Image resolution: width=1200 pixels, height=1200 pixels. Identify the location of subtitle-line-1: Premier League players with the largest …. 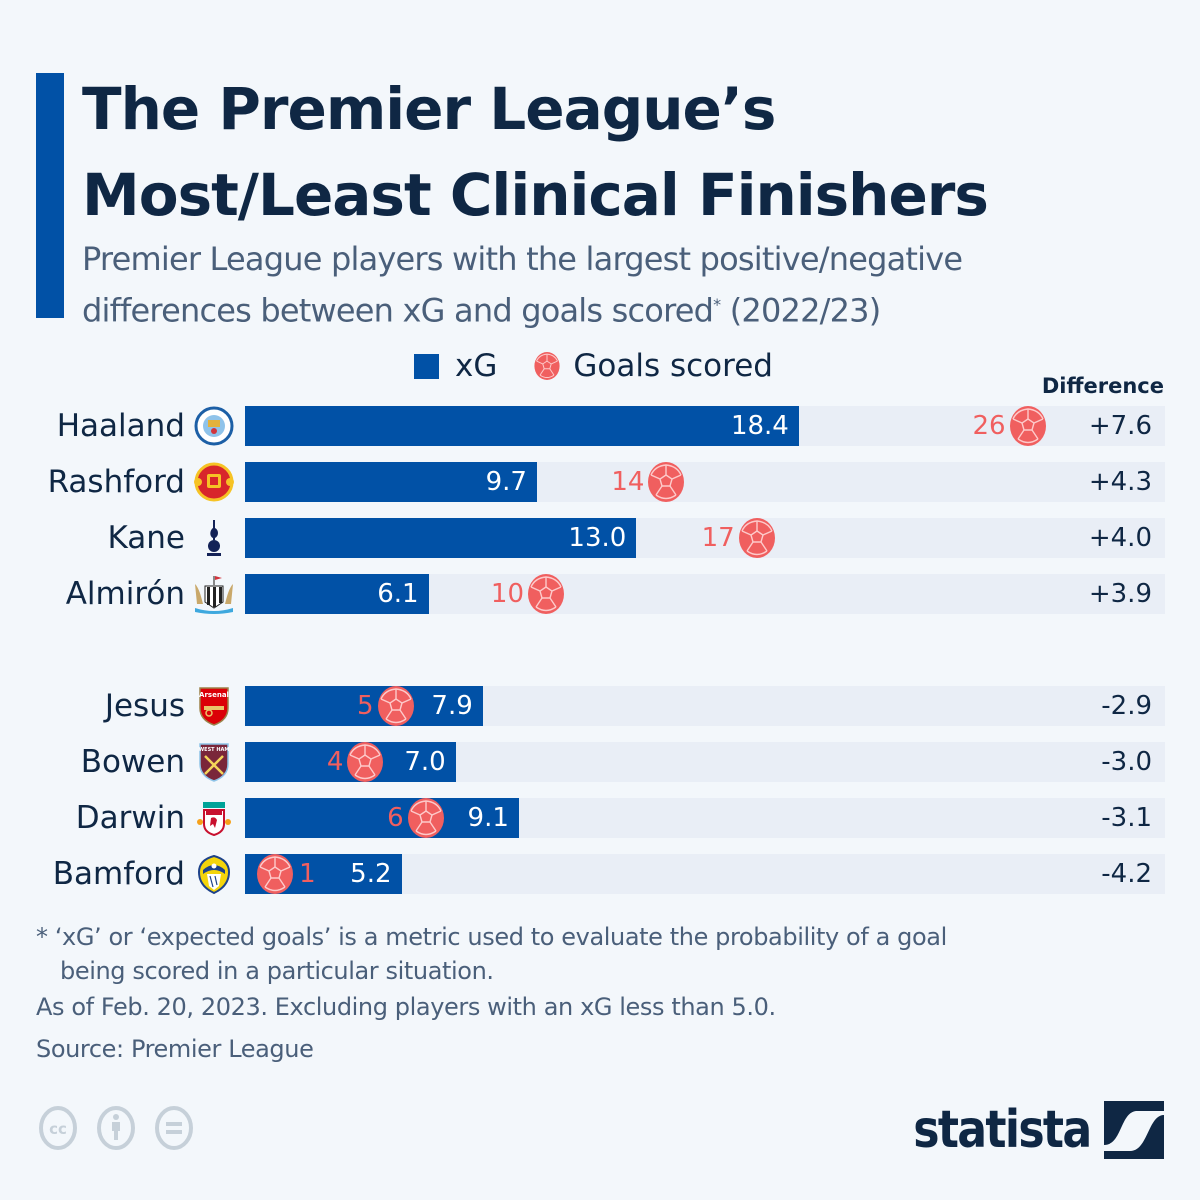
(522, 259).